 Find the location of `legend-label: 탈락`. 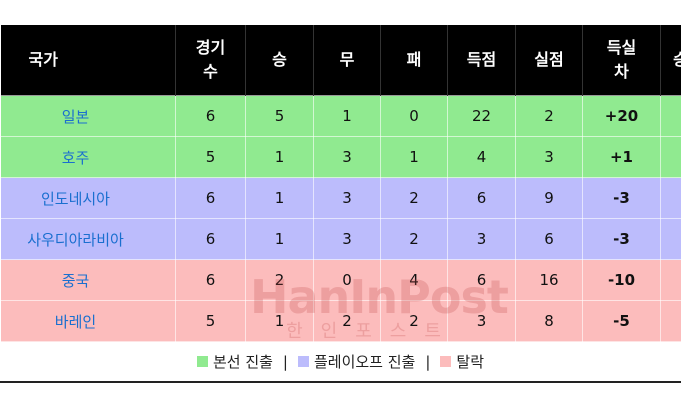

legend-label: 탈락 is located at coordinates (470, 362).